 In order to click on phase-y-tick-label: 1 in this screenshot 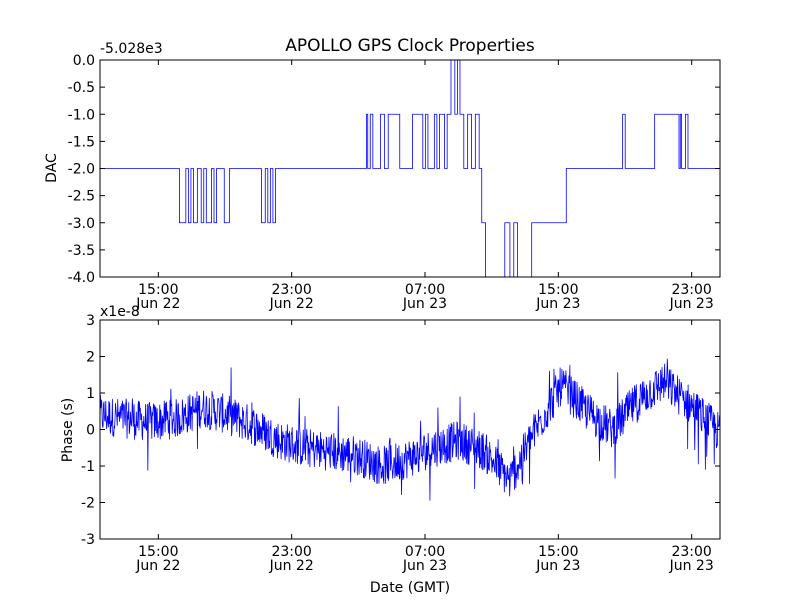, I will do `click(90, 394)`.